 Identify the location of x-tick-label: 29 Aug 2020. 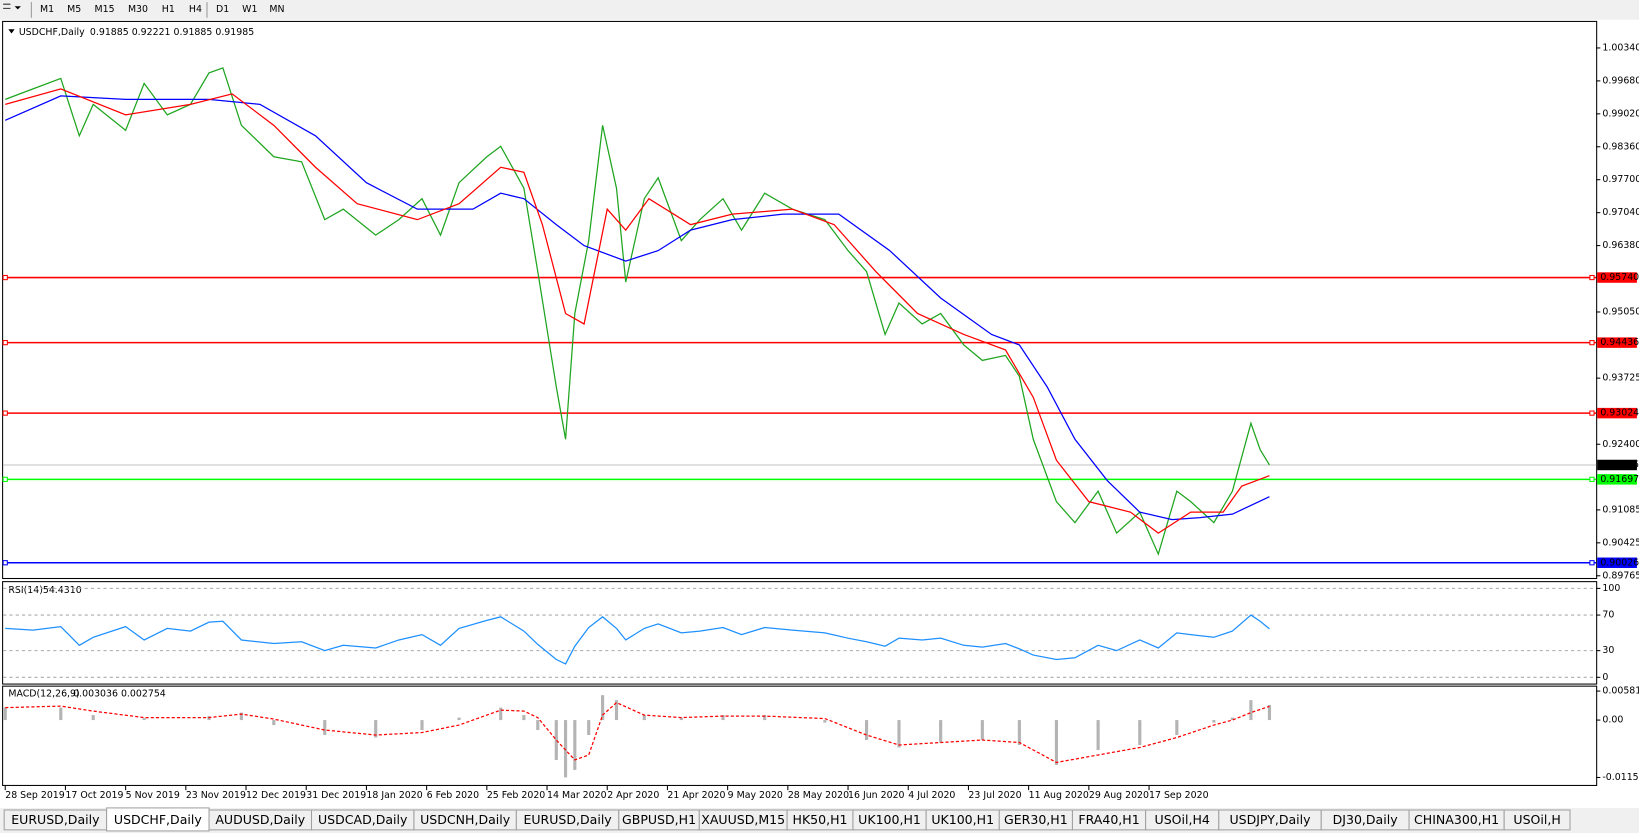
(1119, 795).